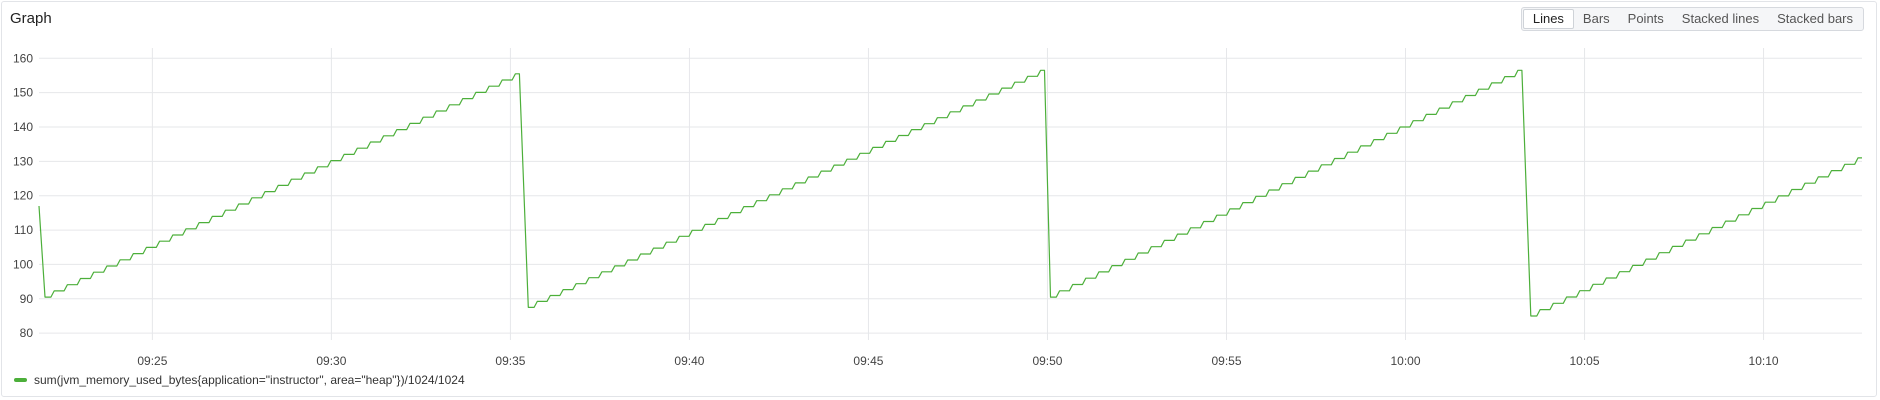  I want to click on y-tick-label: 110, so click(23, 230).